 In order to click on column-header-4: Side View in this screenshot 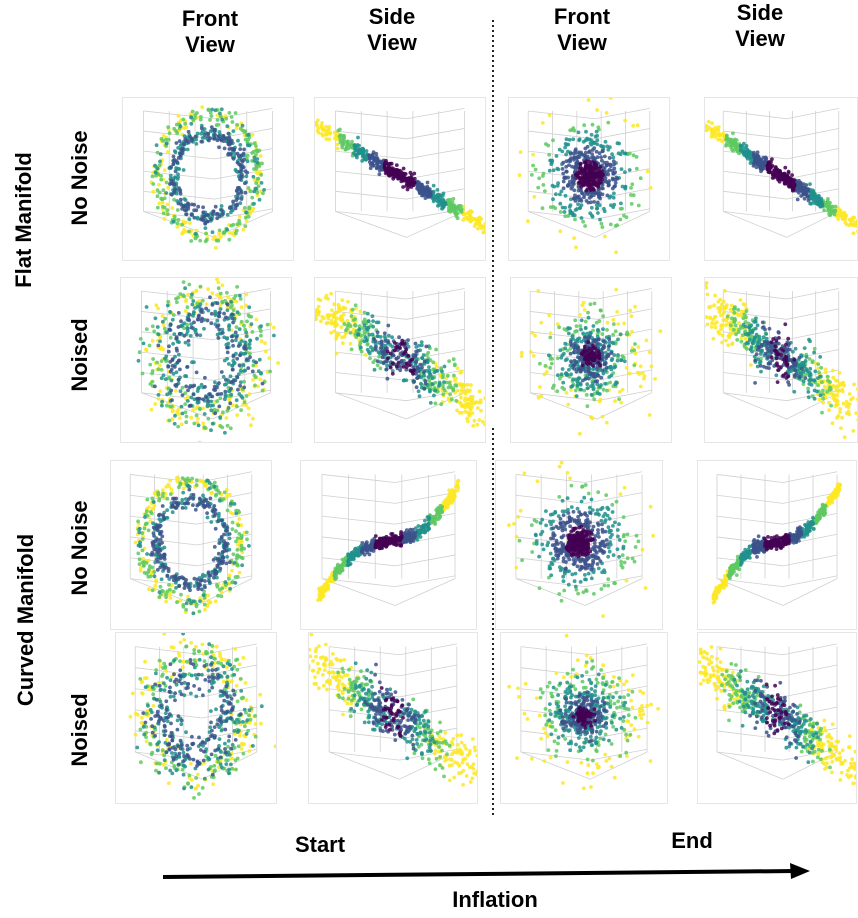, I will do `click(760, 26)`.